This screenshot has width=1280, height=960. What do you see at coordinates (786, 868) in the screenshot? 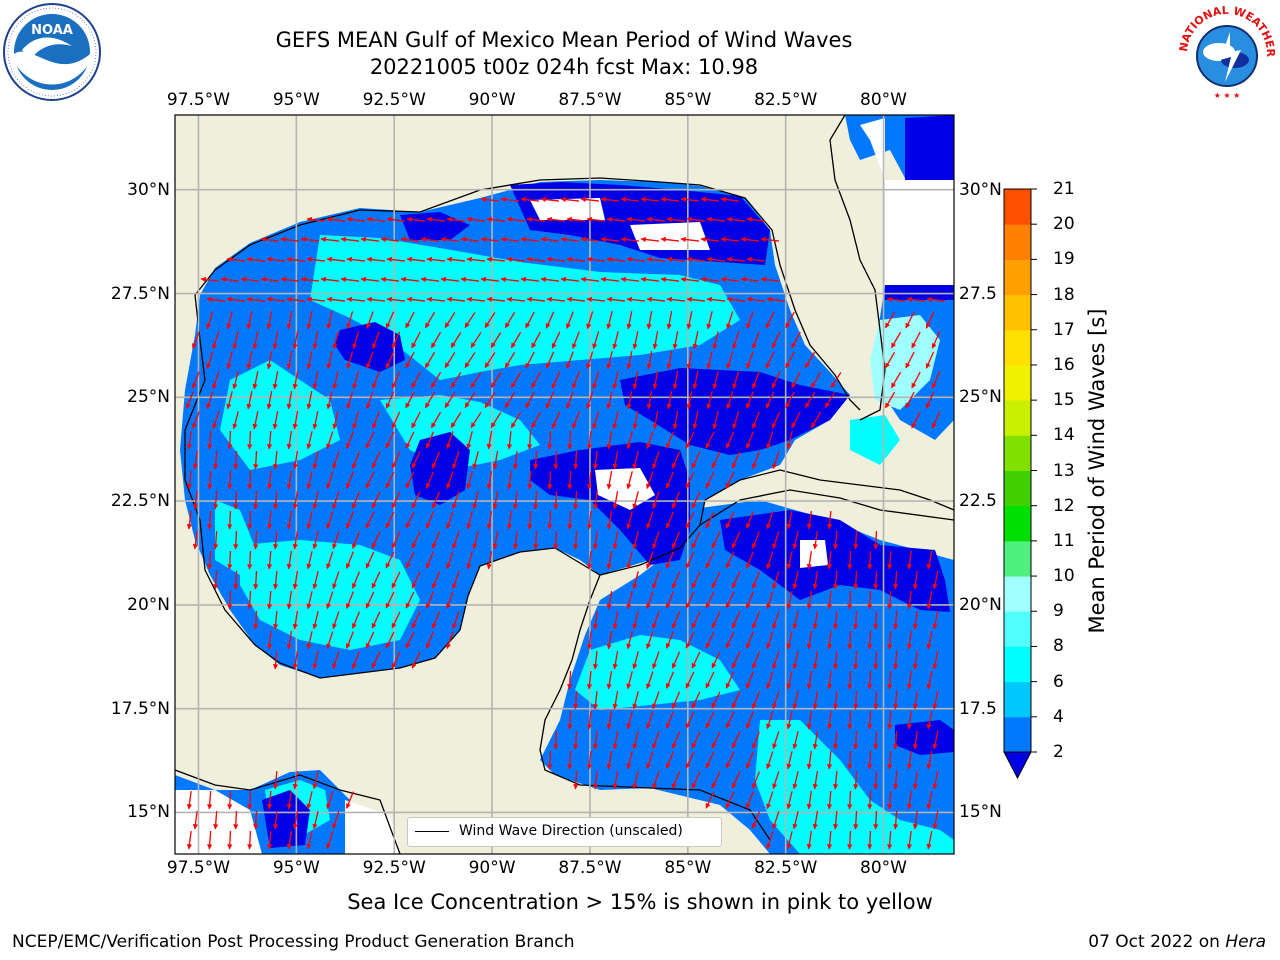
I see `lon-tick-label: 82.5°W` at bounding box center [786, 868].